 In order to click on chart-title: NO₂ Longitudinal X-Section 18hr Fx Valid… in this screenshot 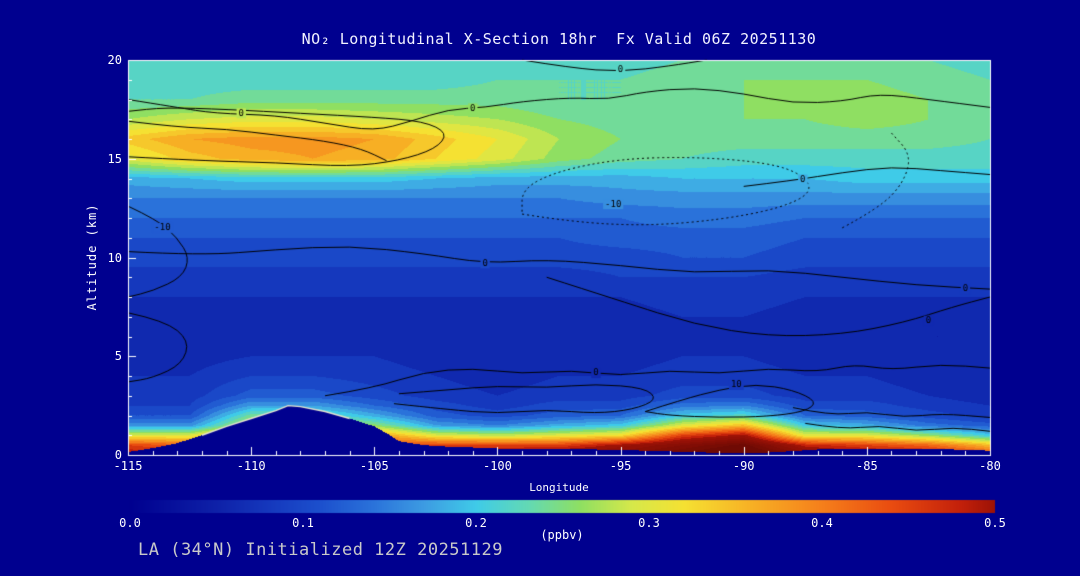, I will do `click(559, 39)`.